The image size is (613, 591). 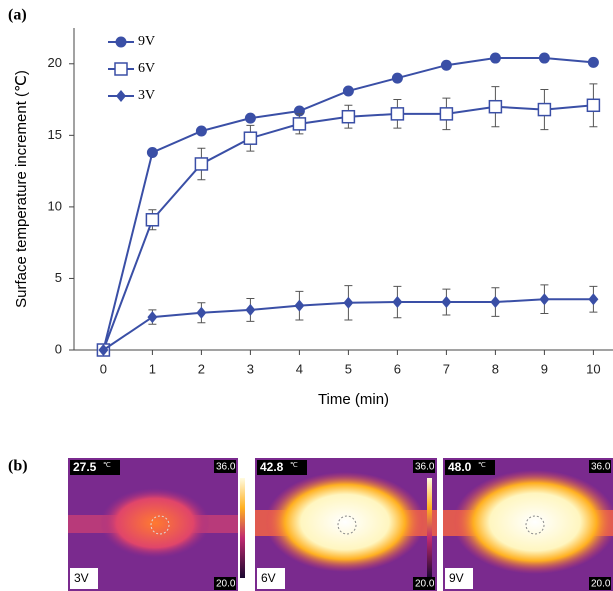 What do you see at coordinates (55, 134) in the screenshot?
I see `y-tick-label: 15` at bounding box center [55, 134].